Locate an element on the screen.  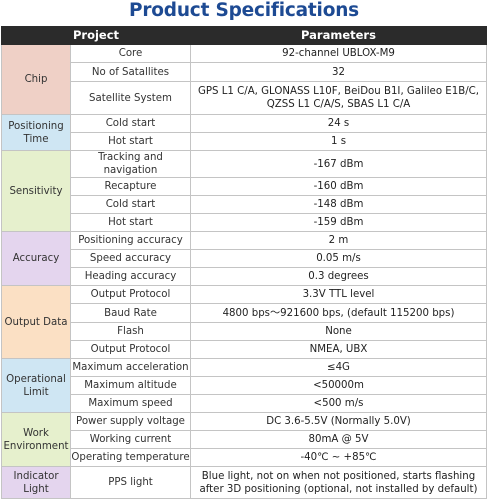
project-header: Project is located at coordinates (96, 35).